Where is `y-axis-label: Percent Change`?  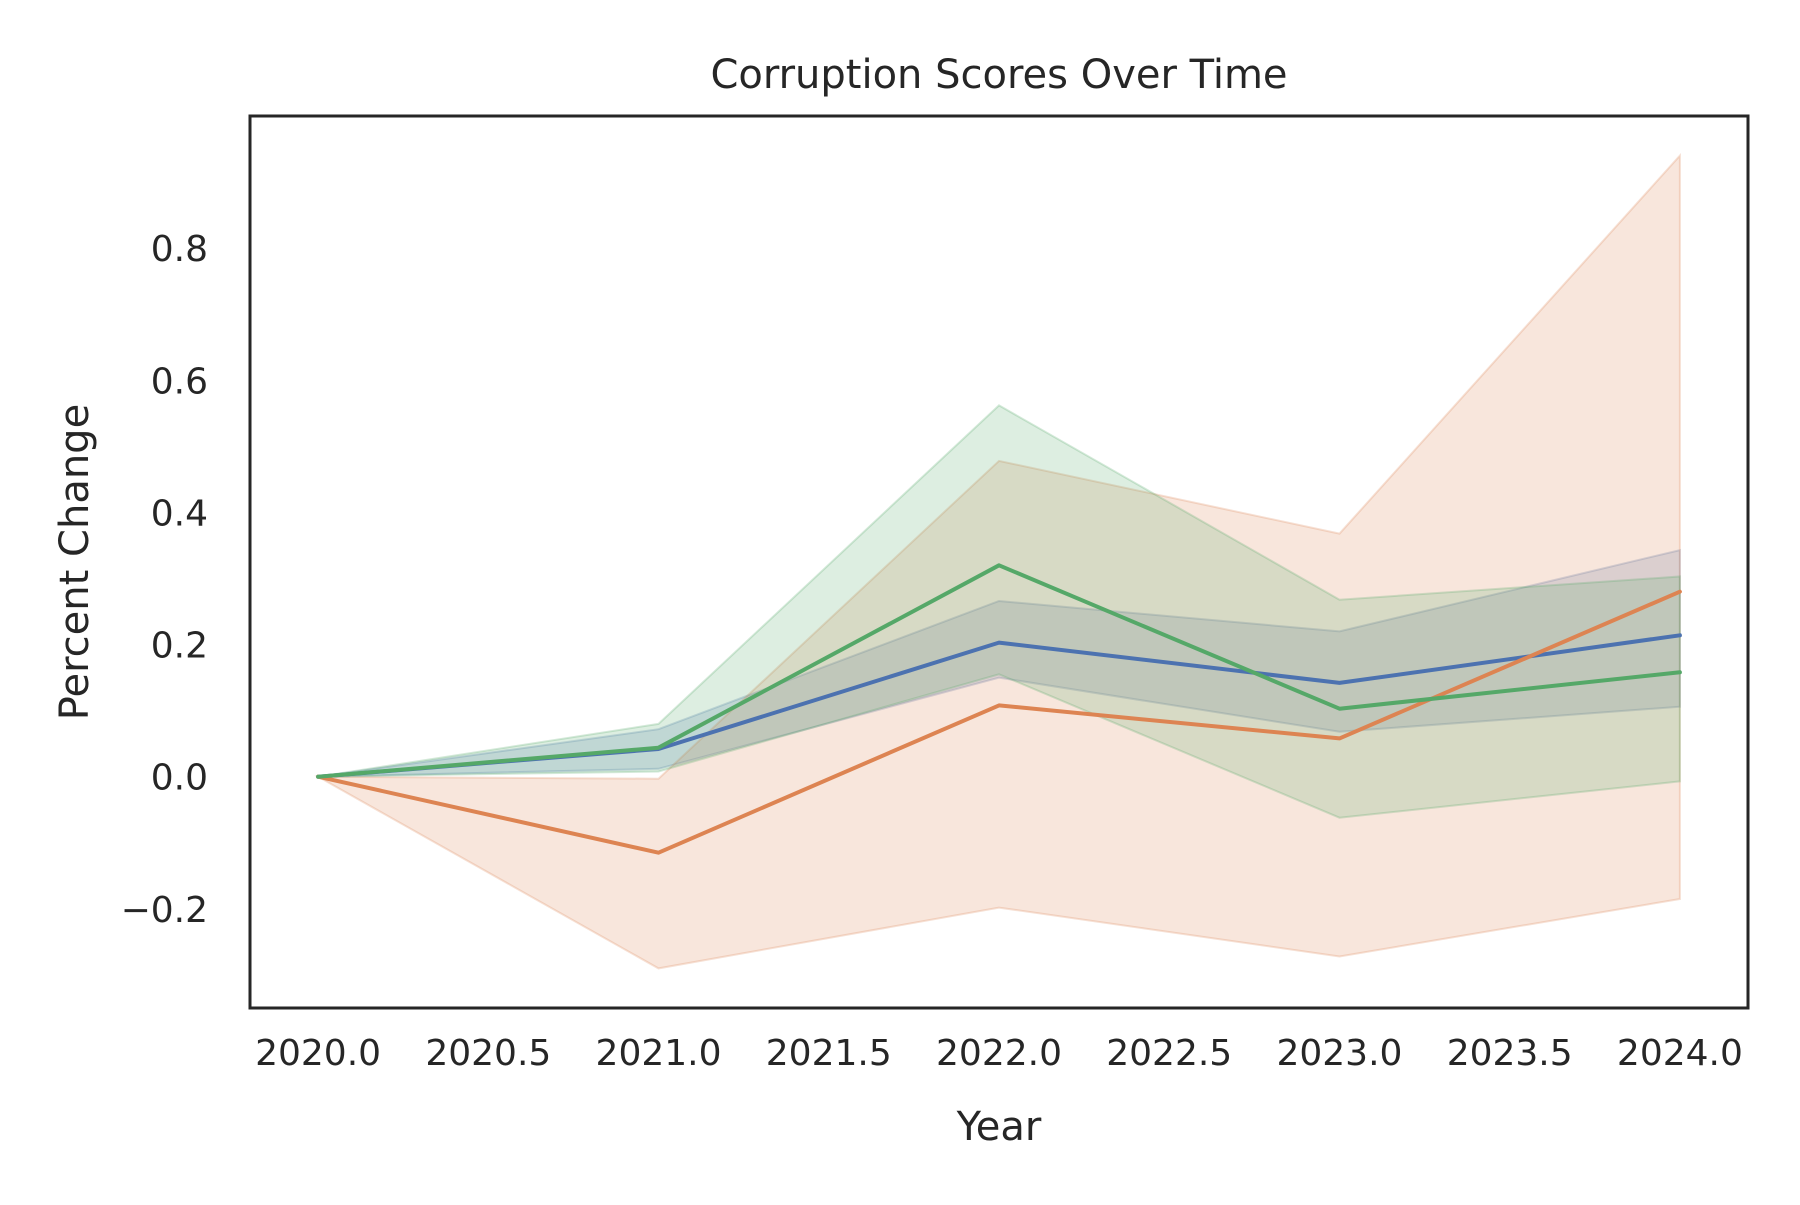 y-axis-label: Percent Change is located at coordinates (75, 562).